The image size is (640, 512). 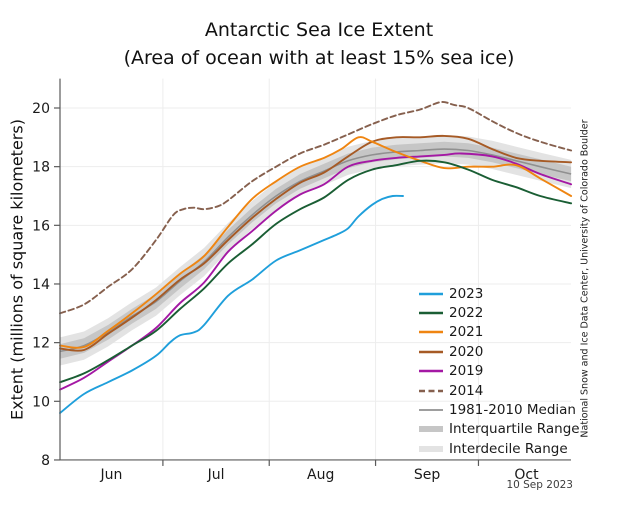 What do you see at coordinates (320, 475) in the screenshot?
I see `x-month-label: Aug` at bounding box center [320, 475].